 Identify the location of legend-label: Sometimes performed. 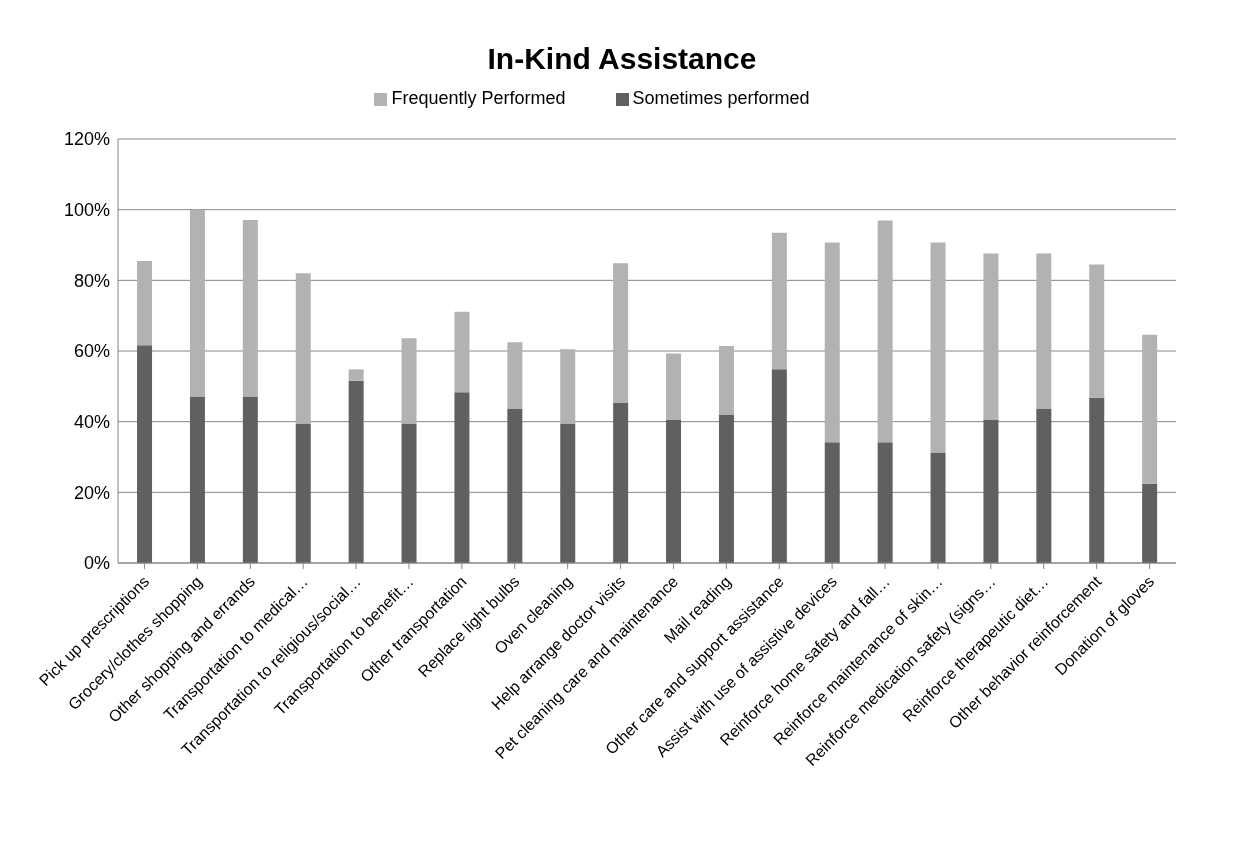
(721, 98).